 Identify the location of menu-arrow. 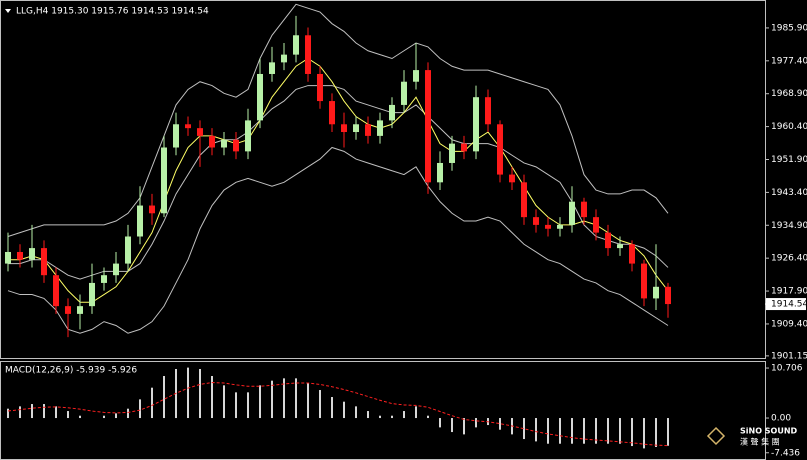
(8, 11).